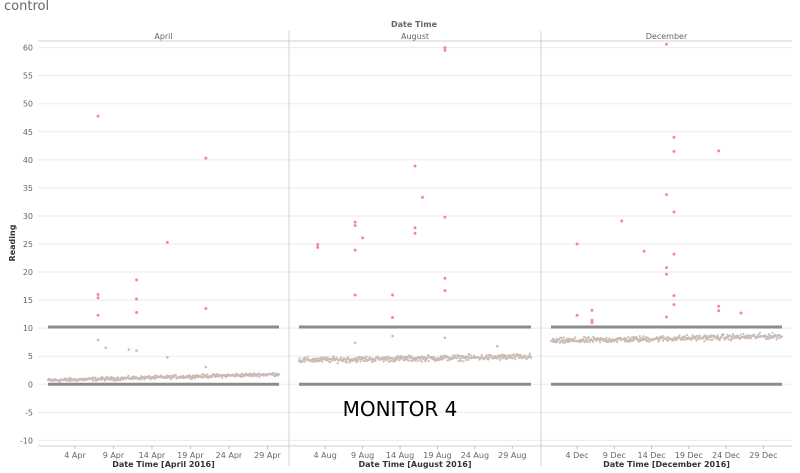  What do you see at coordinates (400, 455) in the screenshot?
I see `x-tick-label: 14 Aug` at bounding box center [400, 455].